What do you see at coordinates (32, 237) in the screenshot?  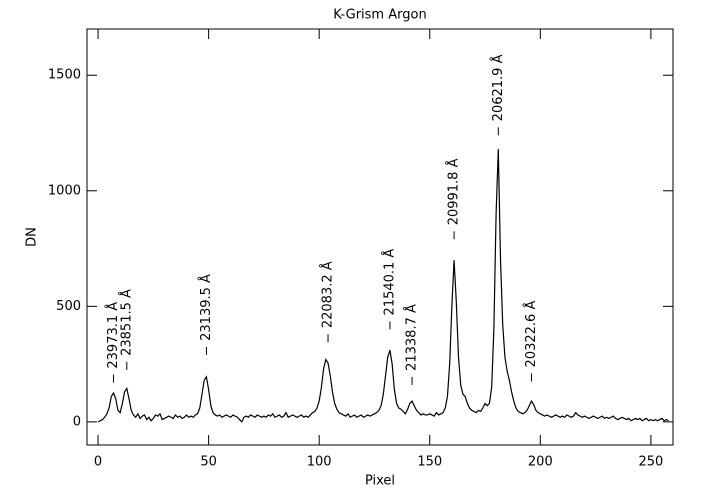 I see `y-axis-label: DN` at bounding box center [32, 237].